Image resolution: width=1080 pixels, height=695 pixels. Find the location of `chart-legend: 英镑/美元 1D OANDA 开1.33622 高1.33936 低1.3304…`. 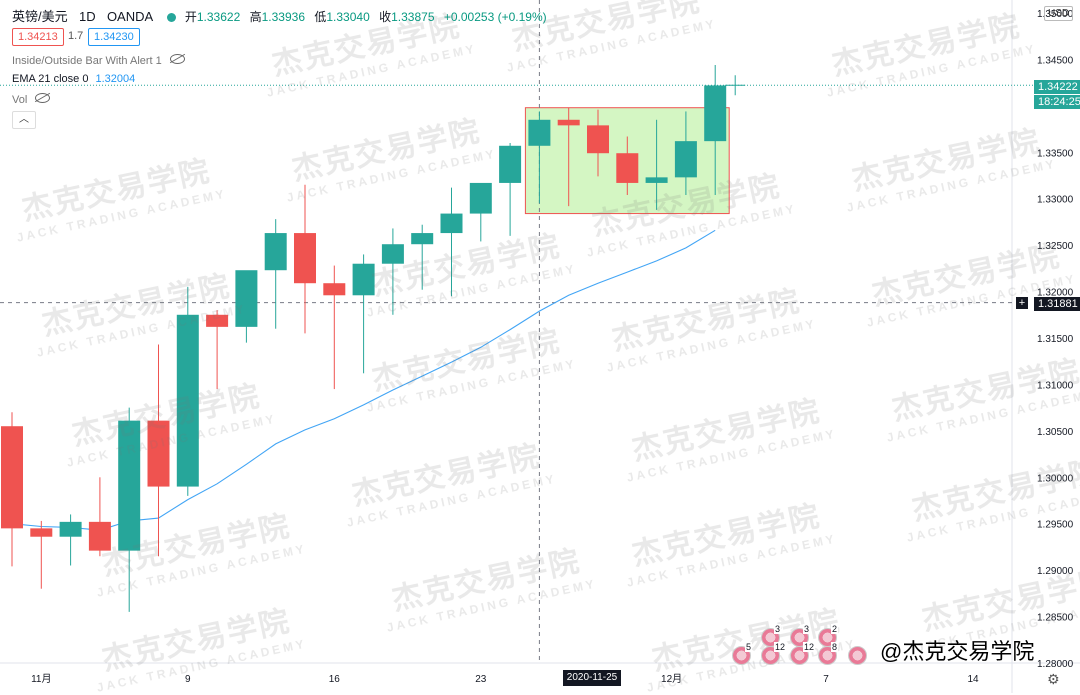

chart-legend: 英镑/美元 1D OANDA 开1.33622 高1.33936 低1.3304… is located at coordinates (279, 15).